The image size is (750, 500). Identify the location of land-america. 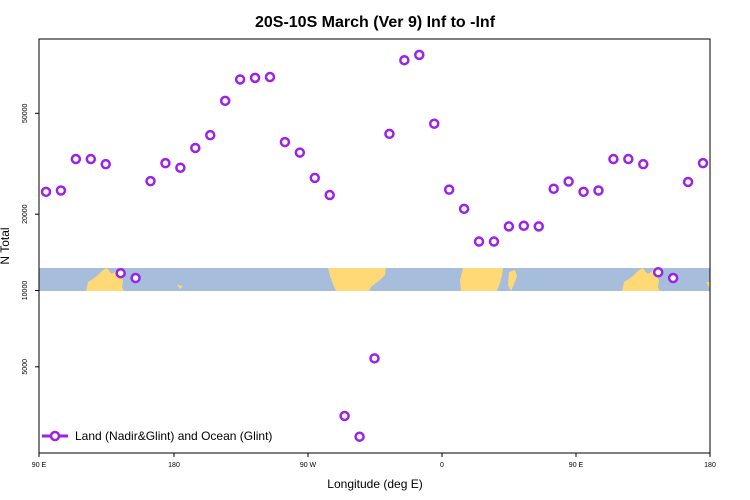
(357, 279).